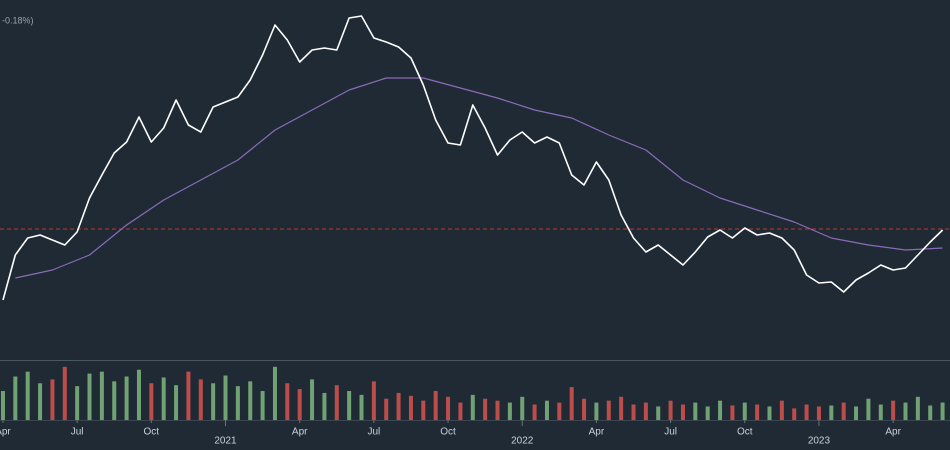 Image resolution: width=950 pixels, height=450 pixels. What do you see at coordinates (225, 441) in the screenshot?
I see `x-tick-label: 2021` at bounding box center [225, 441].